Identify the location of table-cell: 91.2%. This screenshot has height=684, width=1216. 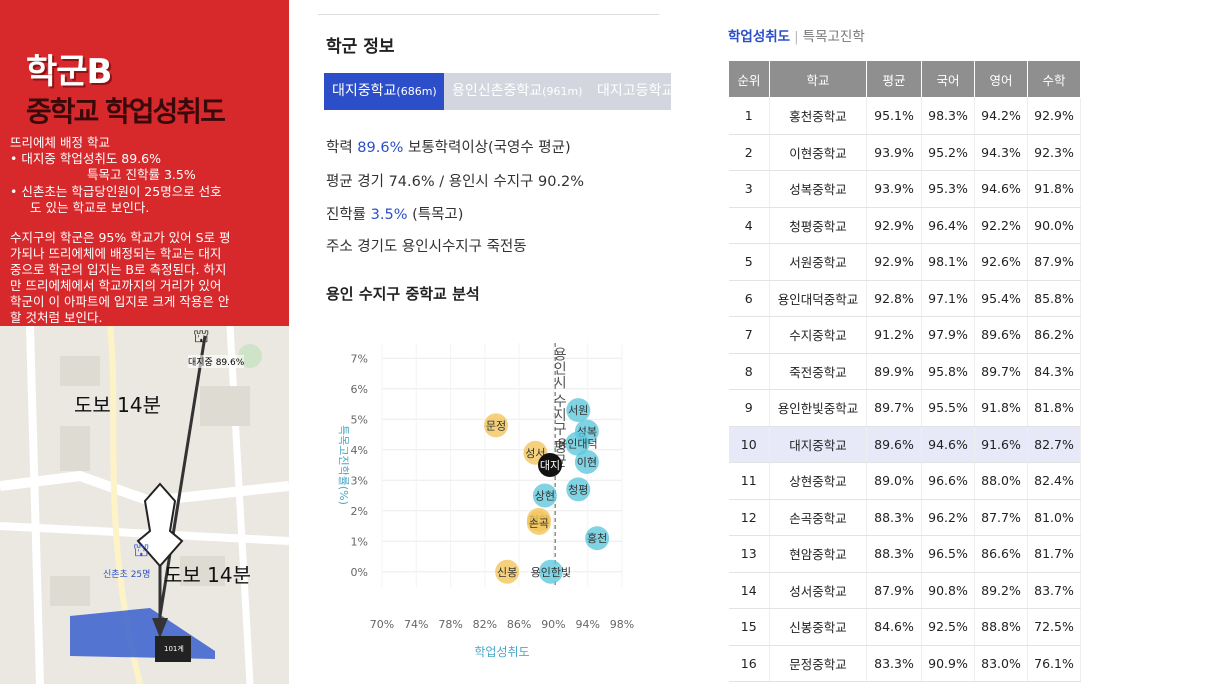
(894, 335).